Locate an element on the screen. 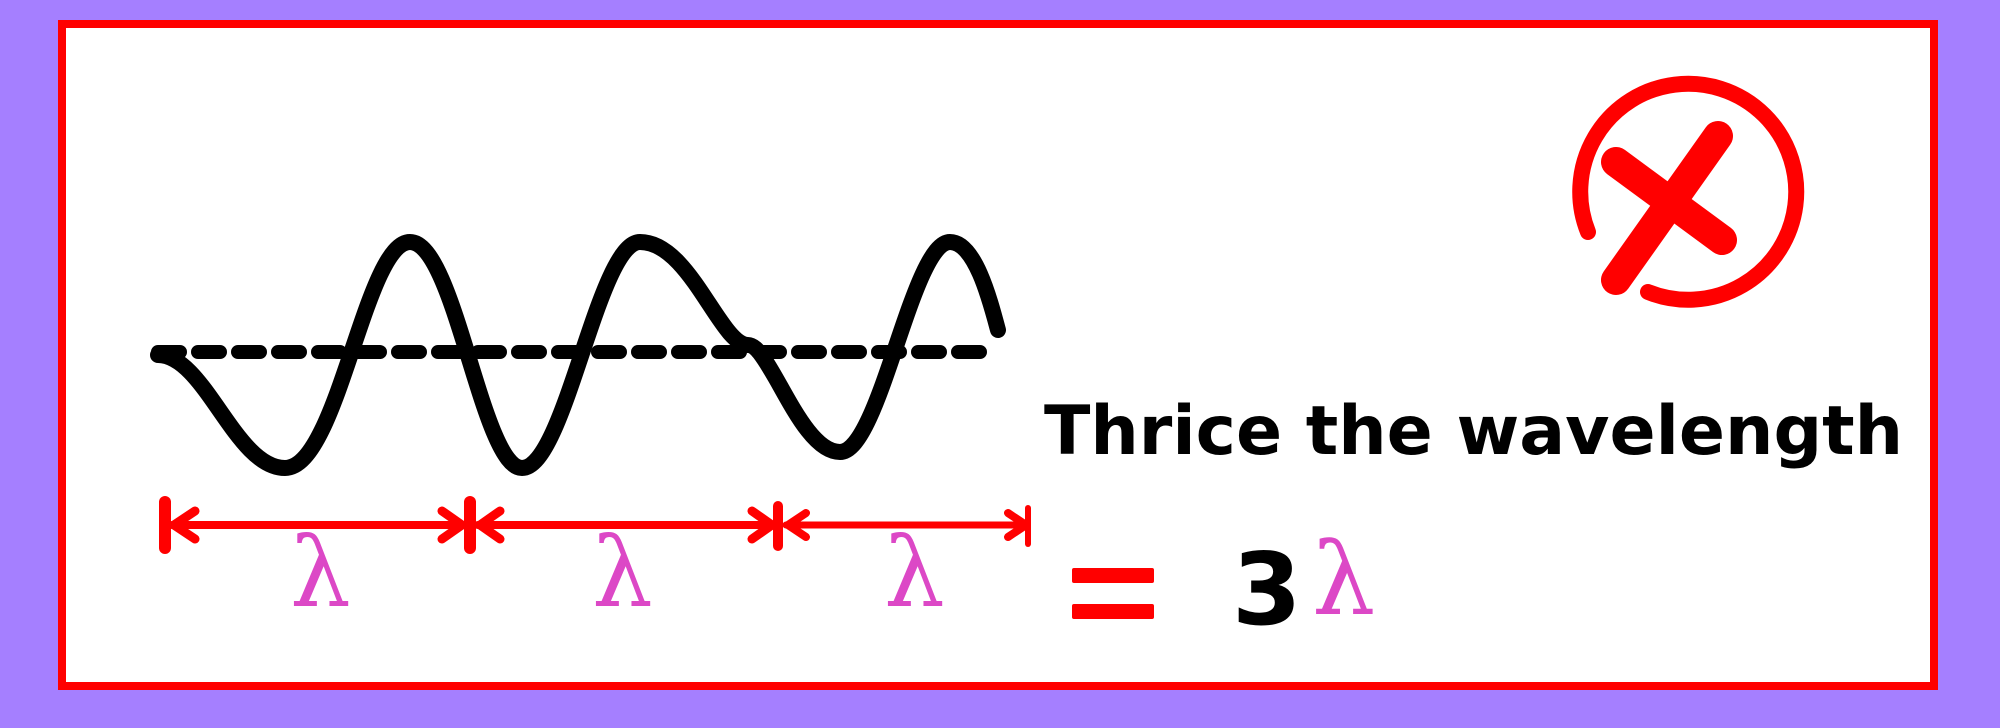 This screenshot has height=728, width=2000. lambda-label-1: λ is located at coordinates (320, 573).